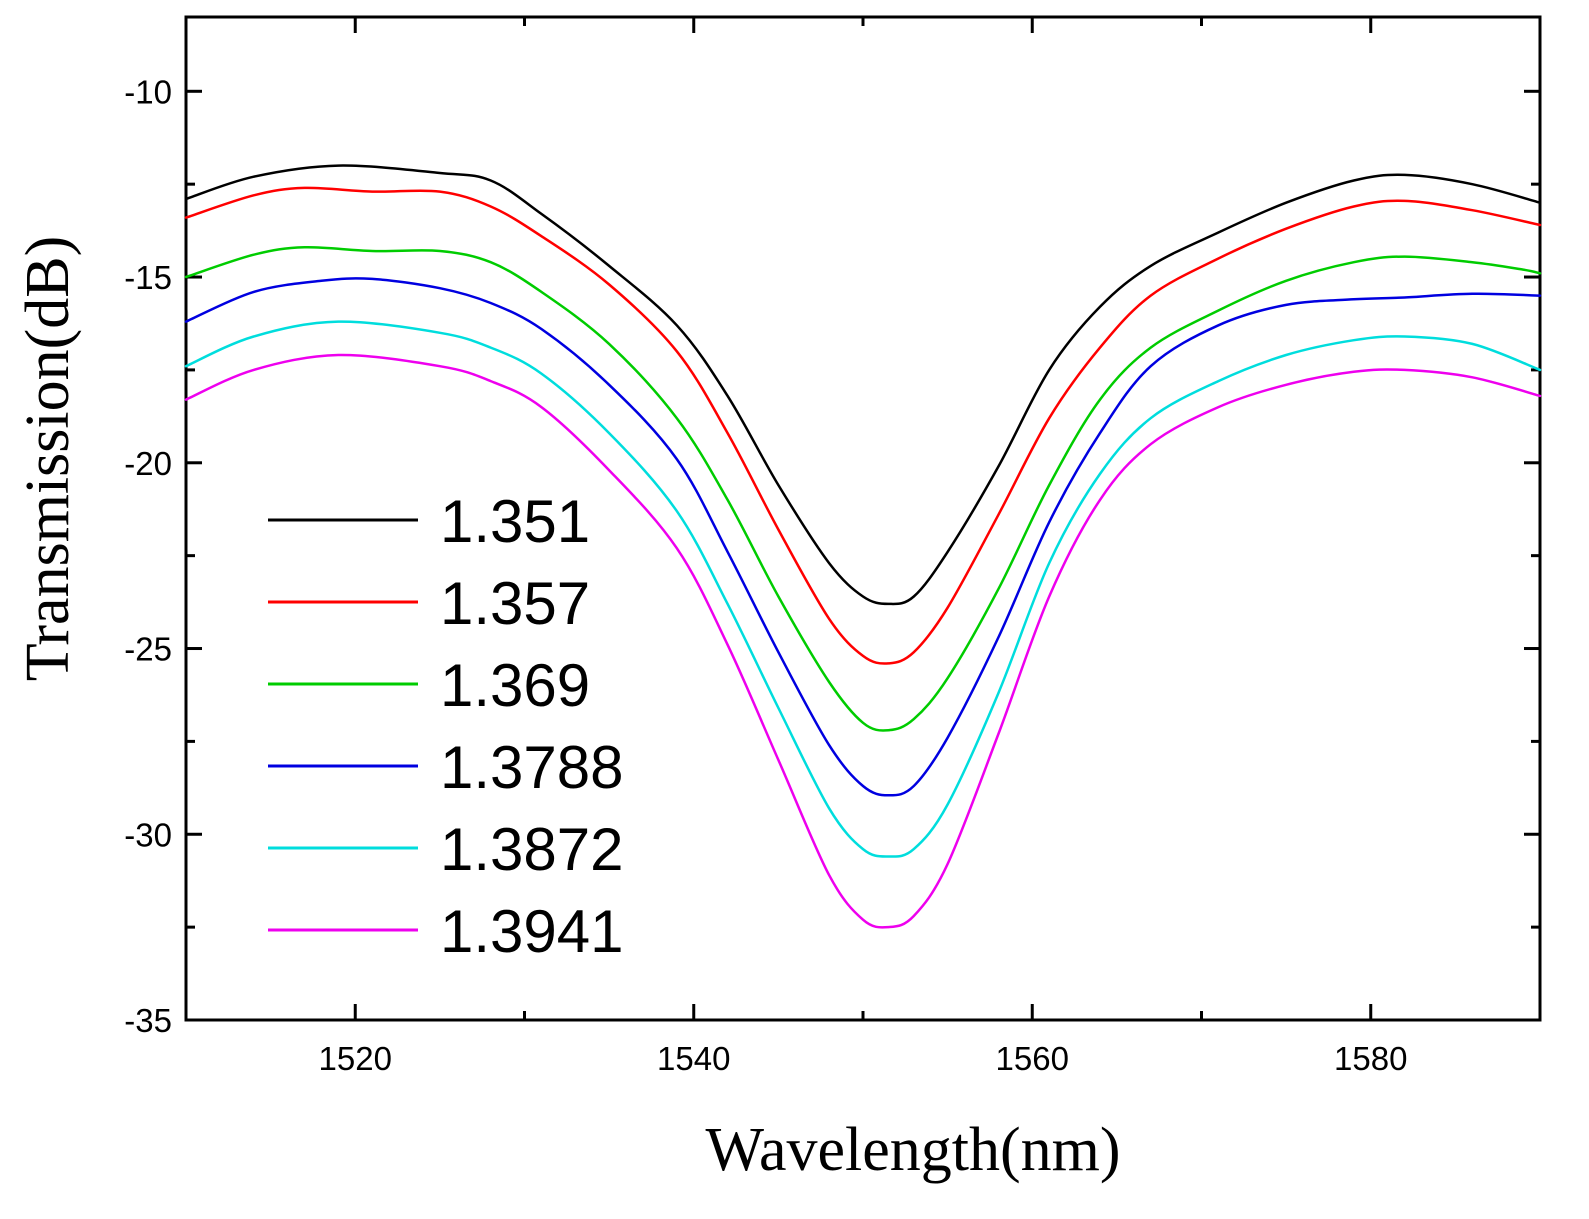 The image size is (1589, 1219). I want to click on y-tick-label: -20, so click(148, 463).